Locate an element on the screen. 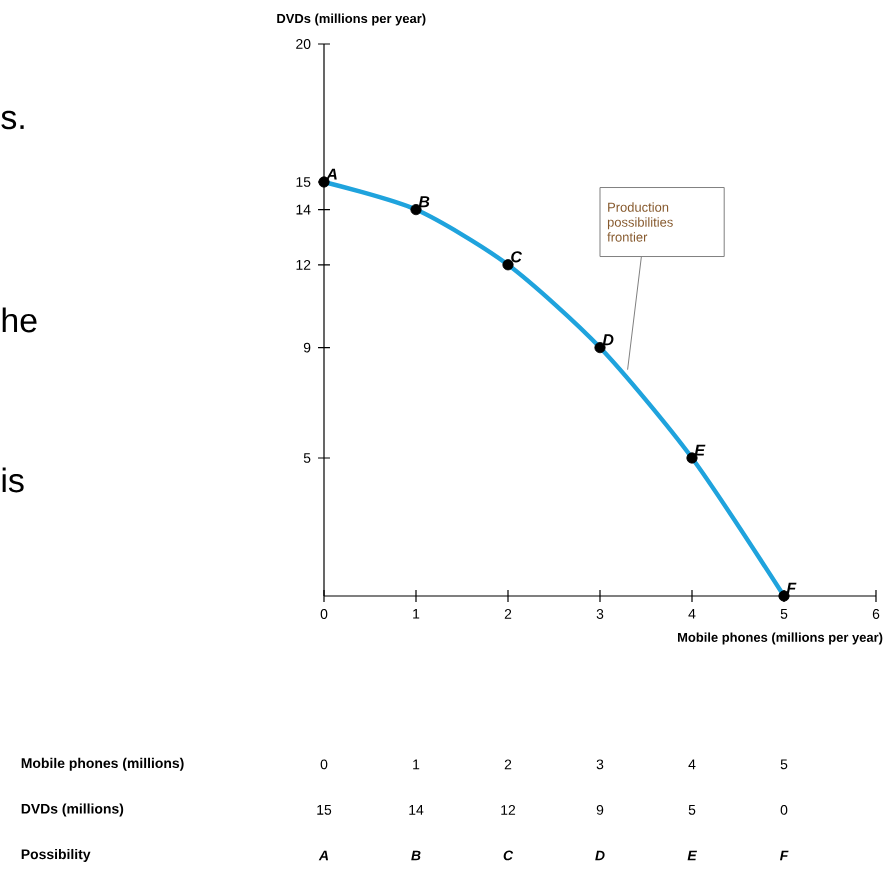  text: he is located at coordinates (19, 320).